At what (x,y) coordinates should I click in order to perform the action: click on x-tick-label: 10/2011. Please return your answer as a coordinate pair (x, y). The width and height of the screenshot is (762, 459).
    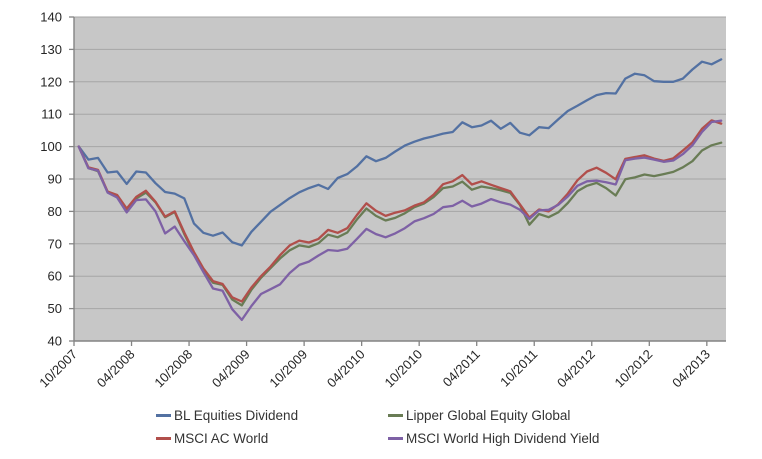
    Looking at the image, I should click on (518, 368).